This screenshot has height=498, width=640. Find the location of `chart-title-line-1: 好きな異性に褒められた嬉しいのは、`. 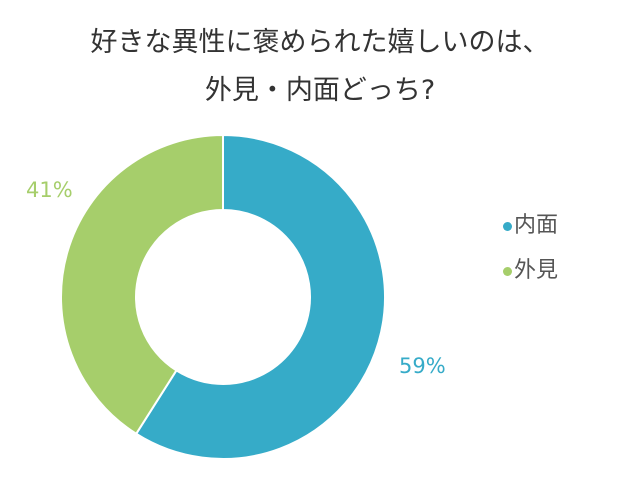

chart-title-line-1: 好きな異性に褒められた嬉しいのは、 is located at coordinates (320, 42).